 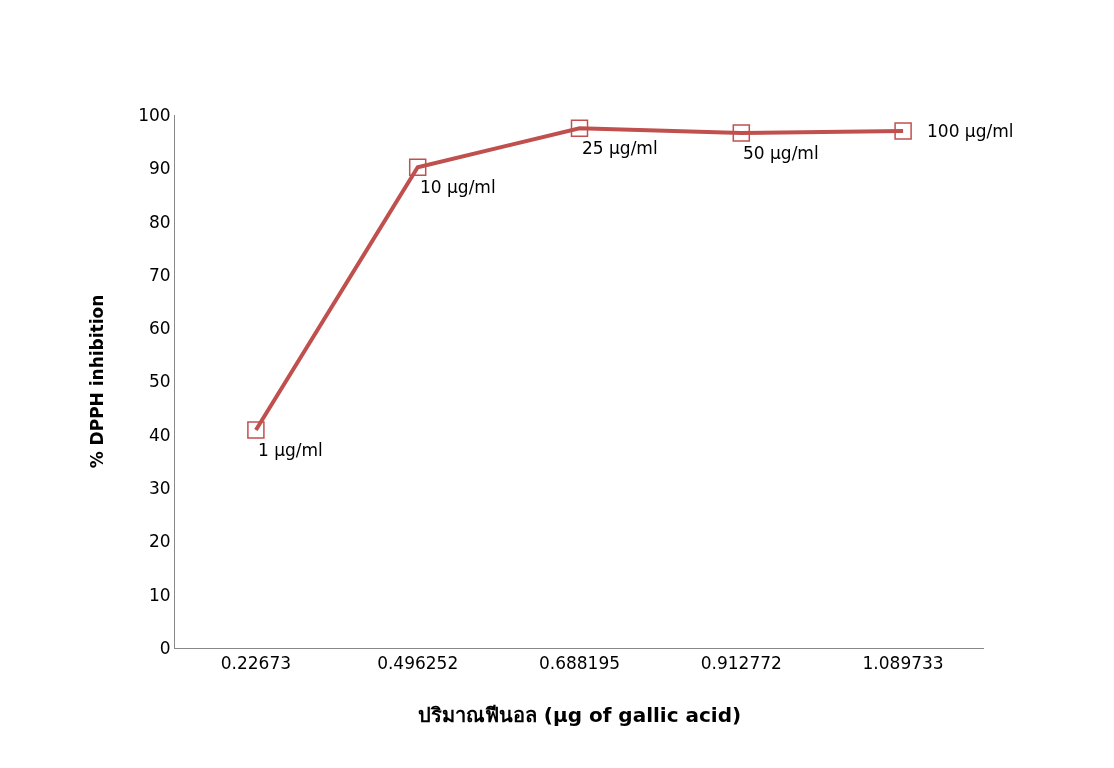 I want to click on y-tick-label: 10, so click(x=159, y=594).